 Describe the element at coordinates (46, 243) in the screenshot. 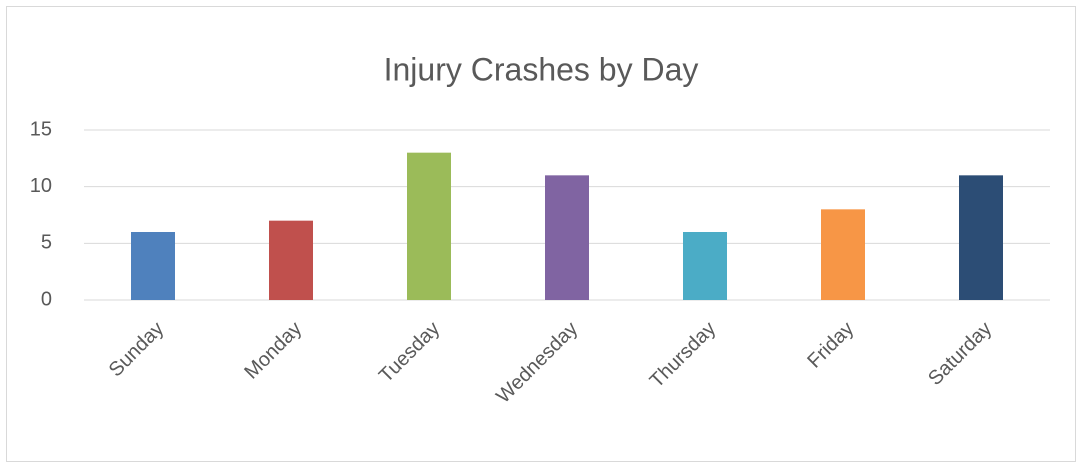

I see `y-tick-label: 5` at that location.